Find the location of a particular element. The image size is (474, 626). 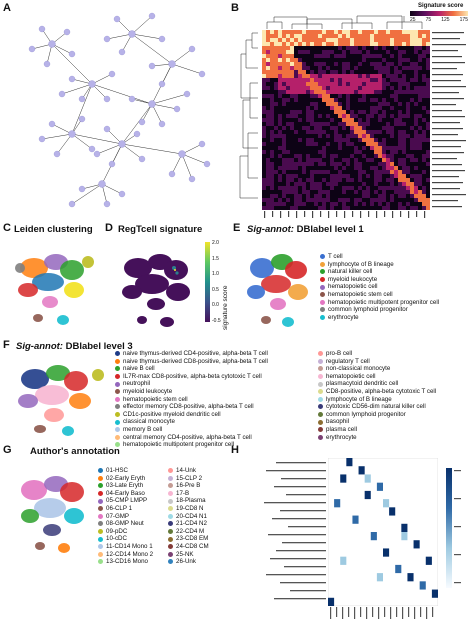

legend-label: neutrophil is located at coordinates (137, 384).